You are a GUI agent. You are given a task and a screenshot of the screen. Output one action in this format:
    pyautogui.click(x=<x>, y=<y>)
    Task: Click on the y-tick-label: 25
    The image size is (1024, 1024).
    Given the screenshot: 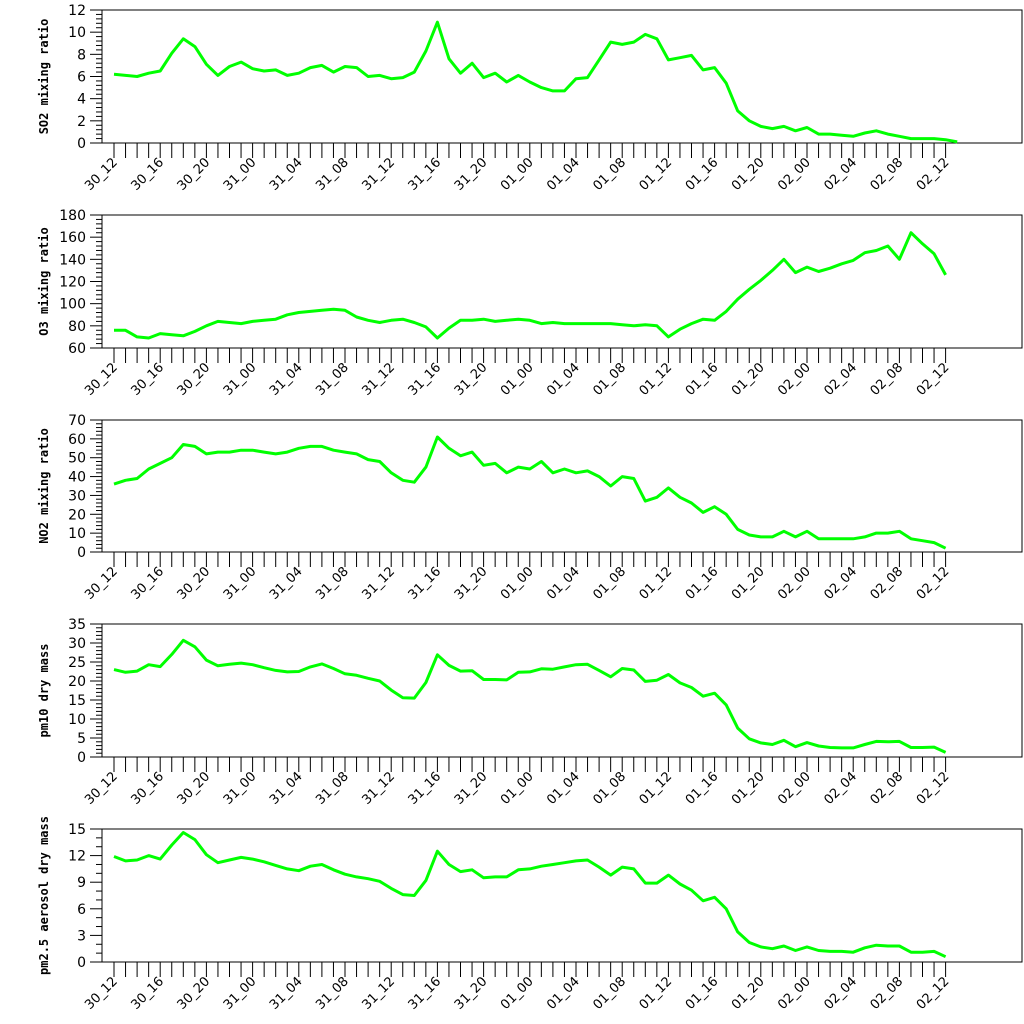 What is the action you would take?
    pyautogui.click(x=77, y=663)
    